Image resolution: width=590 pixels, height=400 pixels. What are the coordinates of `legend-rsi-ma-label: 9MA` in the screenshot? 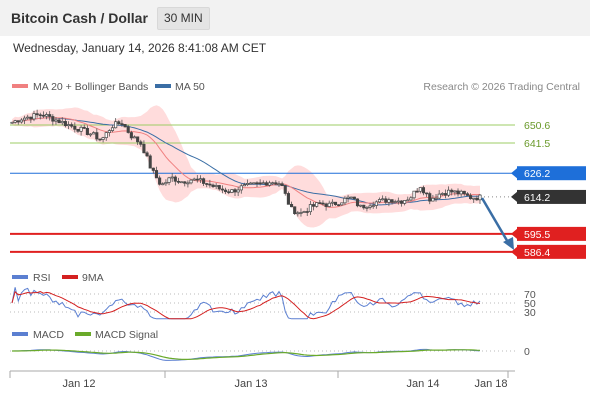 It's located at (93, 278).